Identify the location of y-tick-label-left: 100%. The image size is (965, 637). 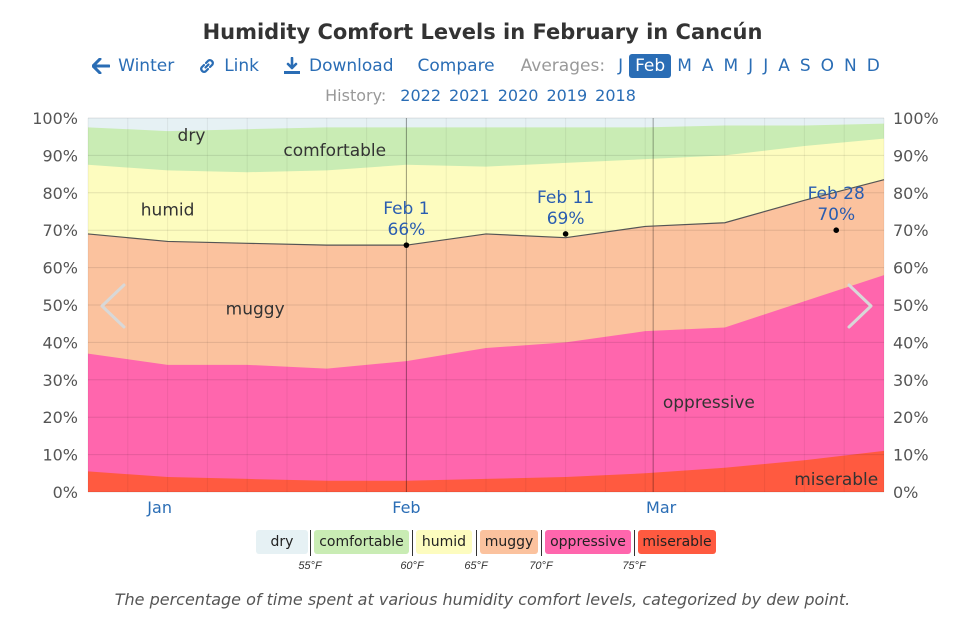
(55, 118).